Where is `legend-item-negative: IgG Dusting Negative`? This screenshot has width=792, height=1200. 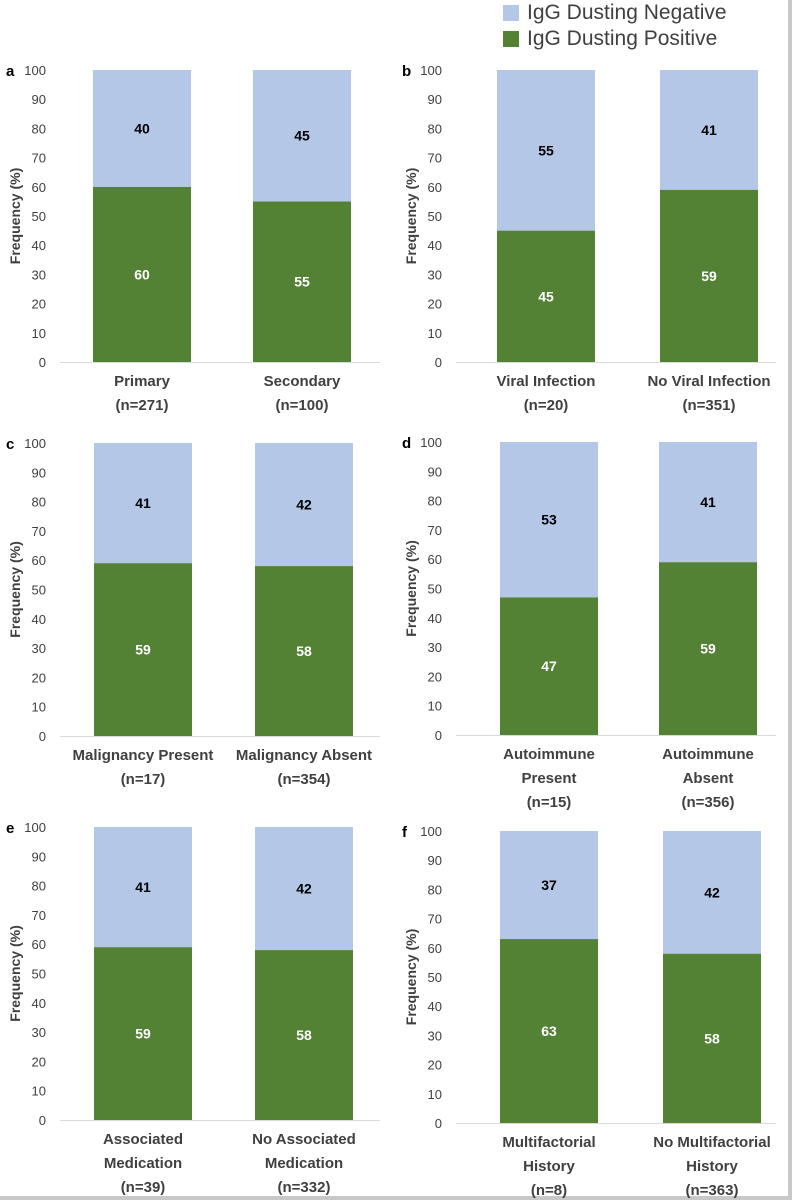 legend-item-negative: IgG Dusting Negative is located at coordinates (615, 13).